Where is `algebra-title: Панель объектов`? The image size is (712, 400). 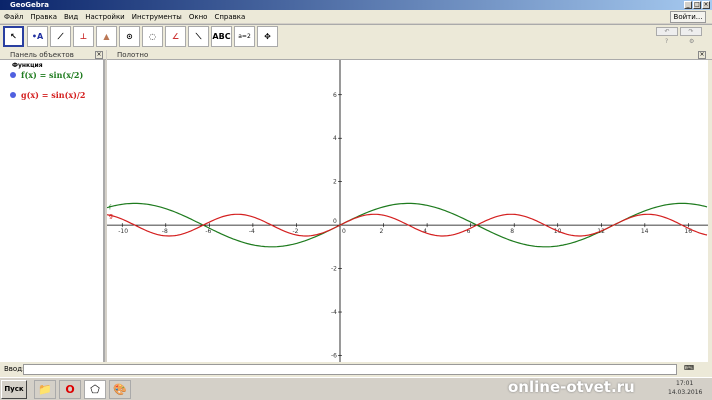
algebra-title: Панель объектов is located at coordinates (42, 55).